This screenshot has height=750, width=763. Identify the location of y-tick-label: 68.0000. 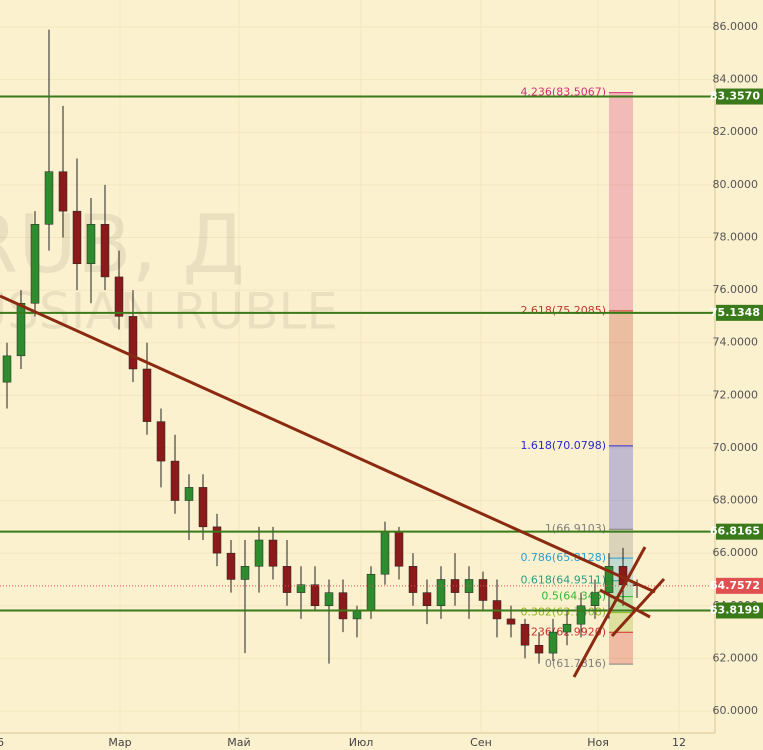
(736, 500).